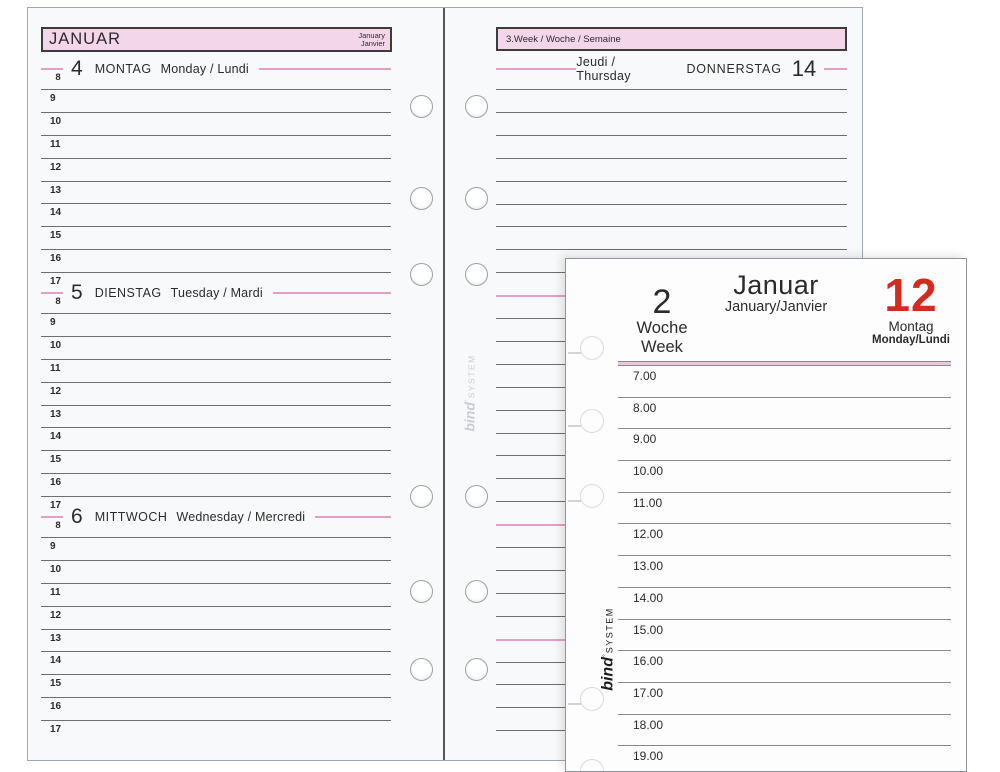 The image size is (1000, 772). Describe the element at coordinates (56, 391) in the screenshot. I see `hour-label: 12` at that location.